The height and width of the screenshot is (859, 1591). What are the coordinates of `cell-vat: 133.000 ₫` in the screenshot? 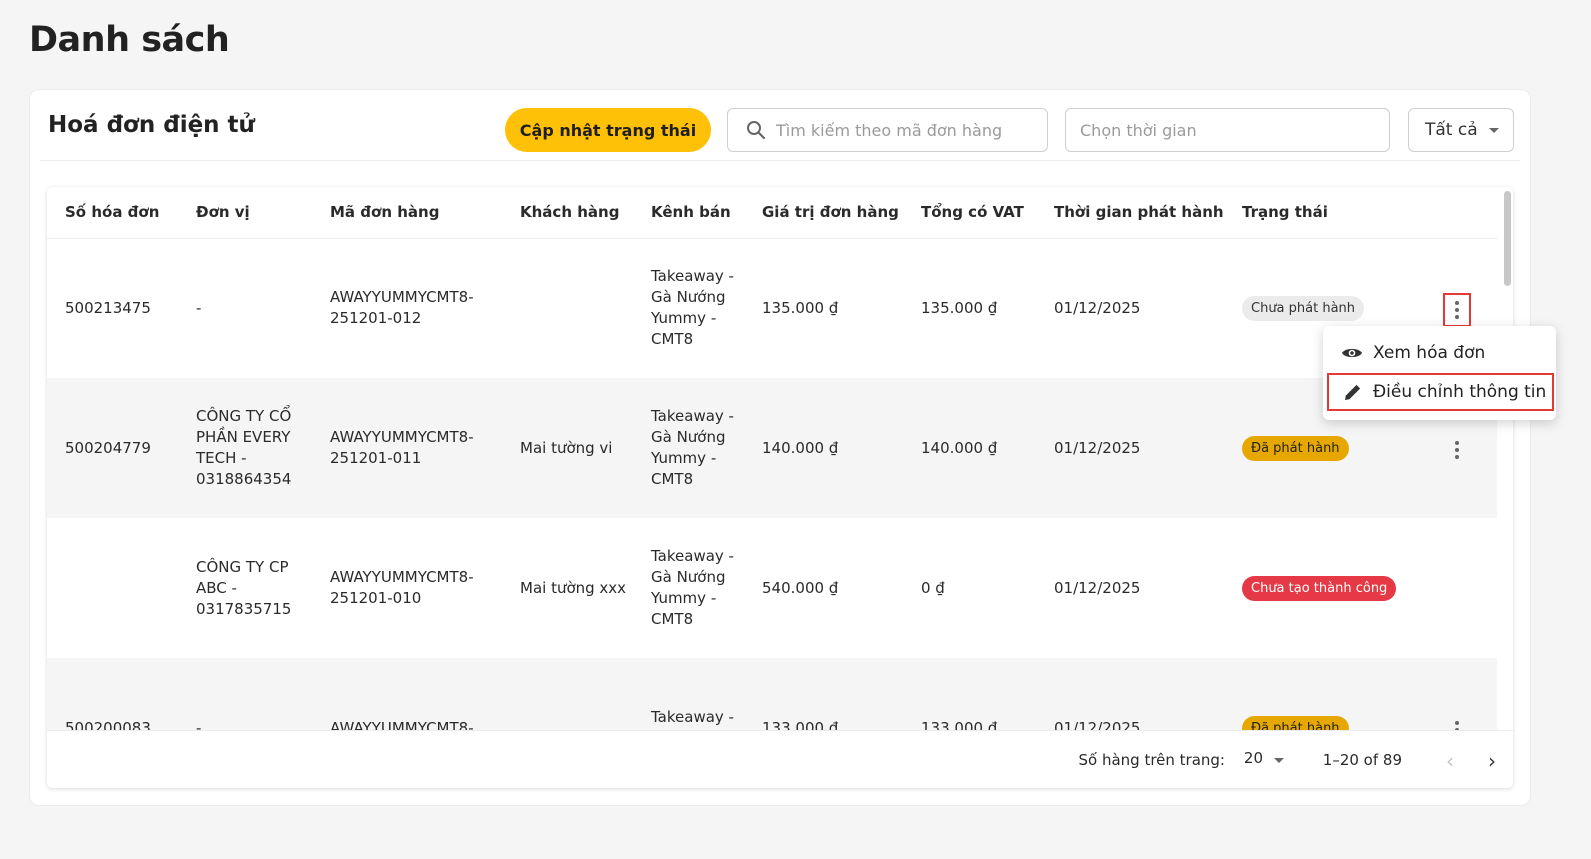 It's located at (959, 724).